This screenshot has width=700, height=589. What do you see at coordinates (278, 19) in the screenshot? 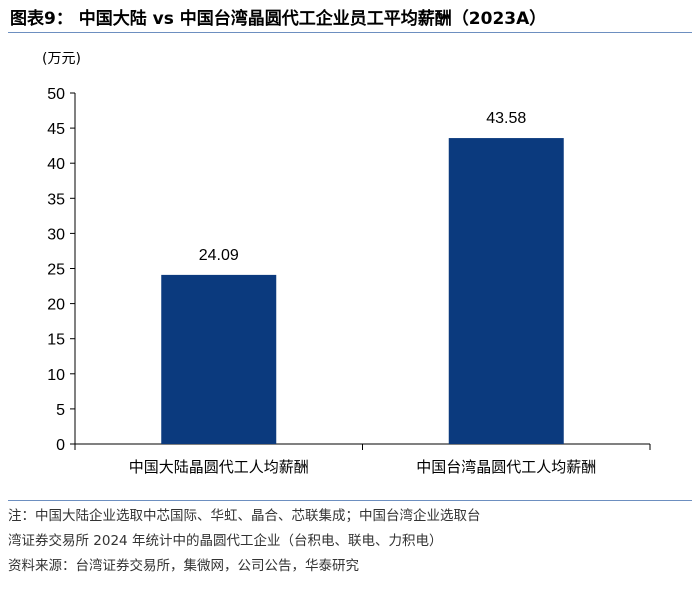
I see `figure-title: 图表9： 中国大陆 vs 中国台湾晶圆代工企业员工平均薪酬（2023A）` at bounding box center [278, 19].